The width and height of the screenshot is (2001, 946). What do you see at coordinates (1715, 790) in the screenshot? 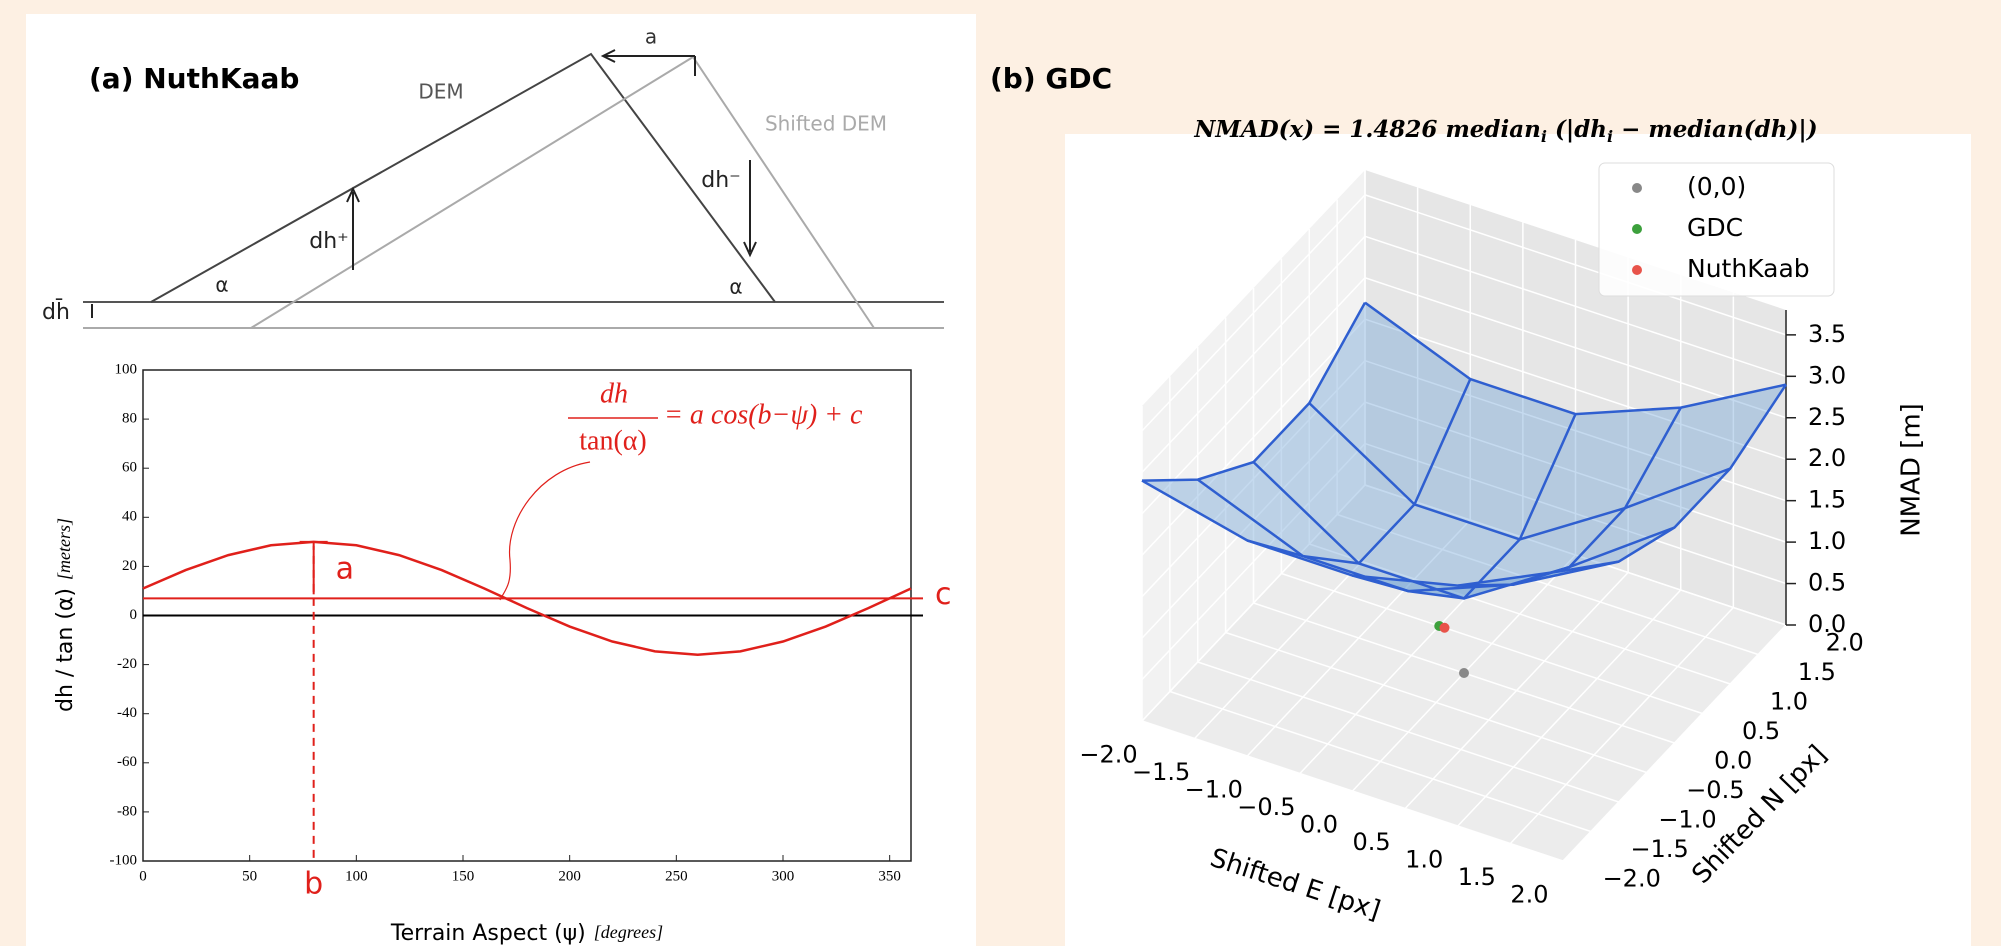
I see `y-tick-label: −0.5` at bounding box center [1715, 790].